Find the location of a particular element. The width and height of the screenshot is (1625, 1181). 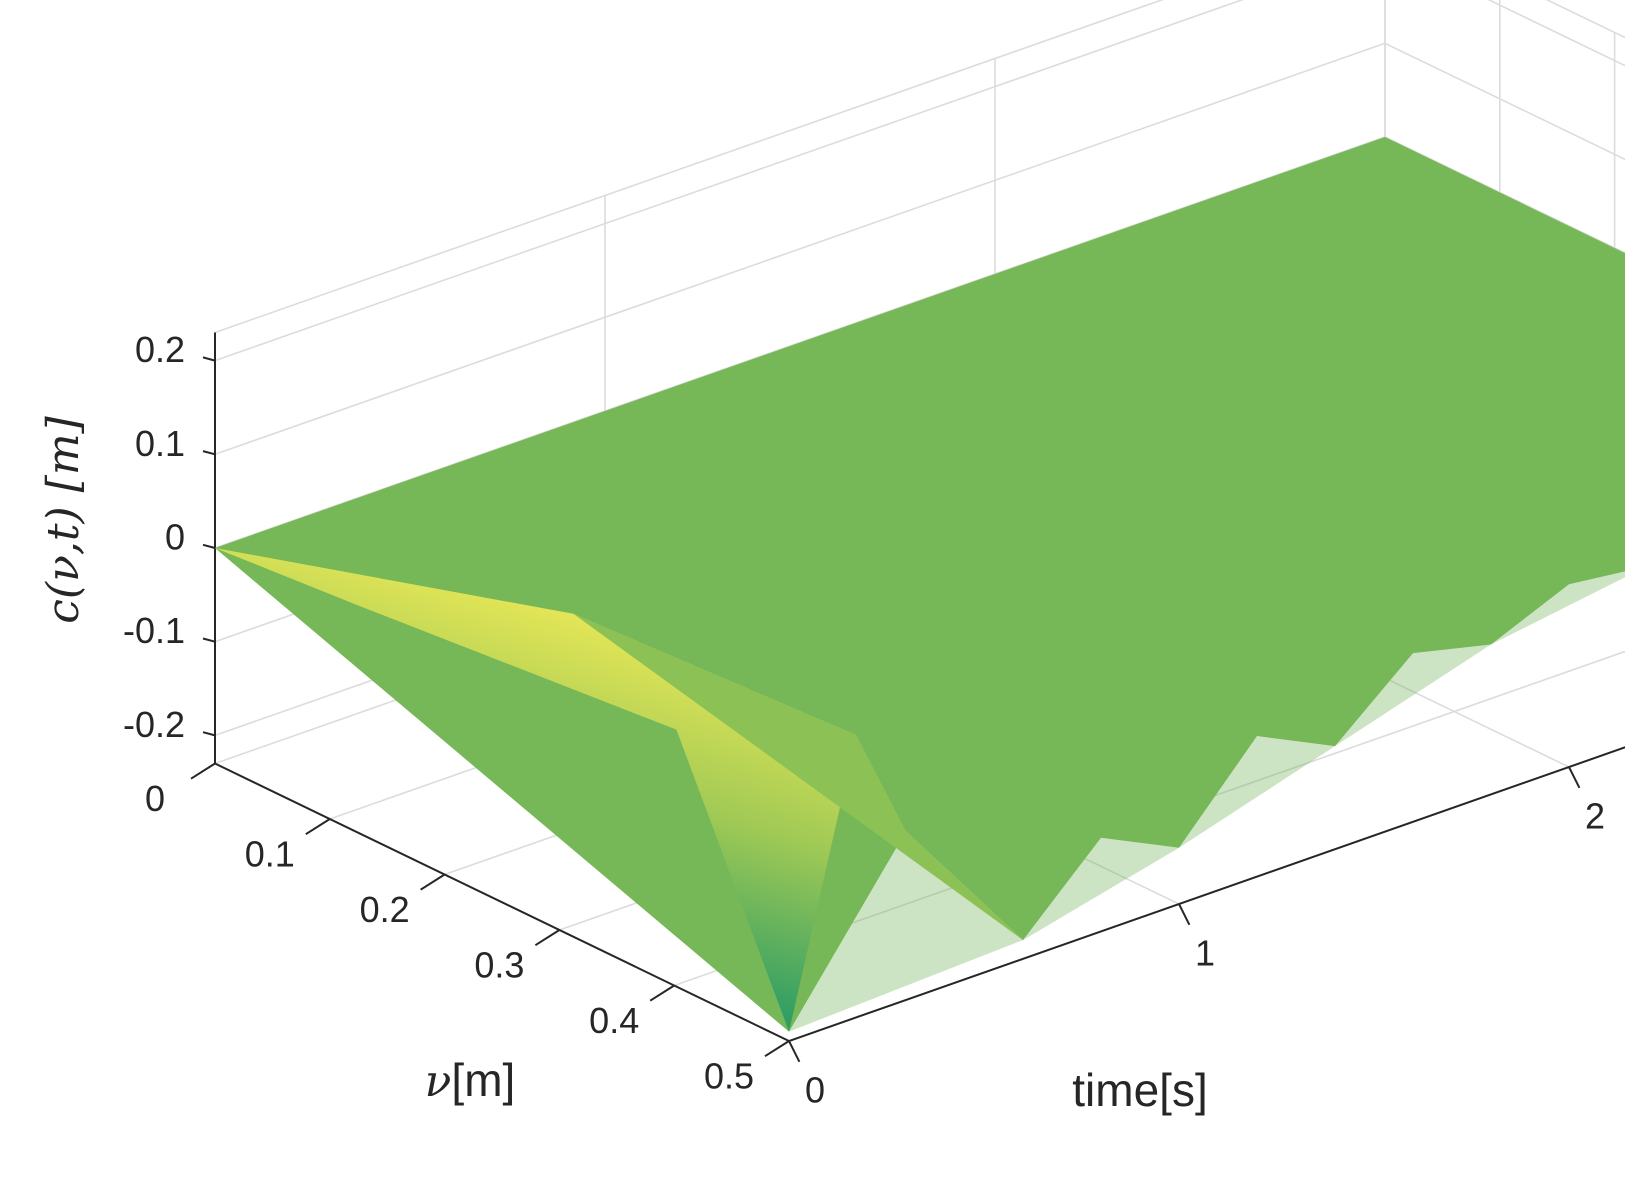

grid-line is located at coordinates (1504, 101).